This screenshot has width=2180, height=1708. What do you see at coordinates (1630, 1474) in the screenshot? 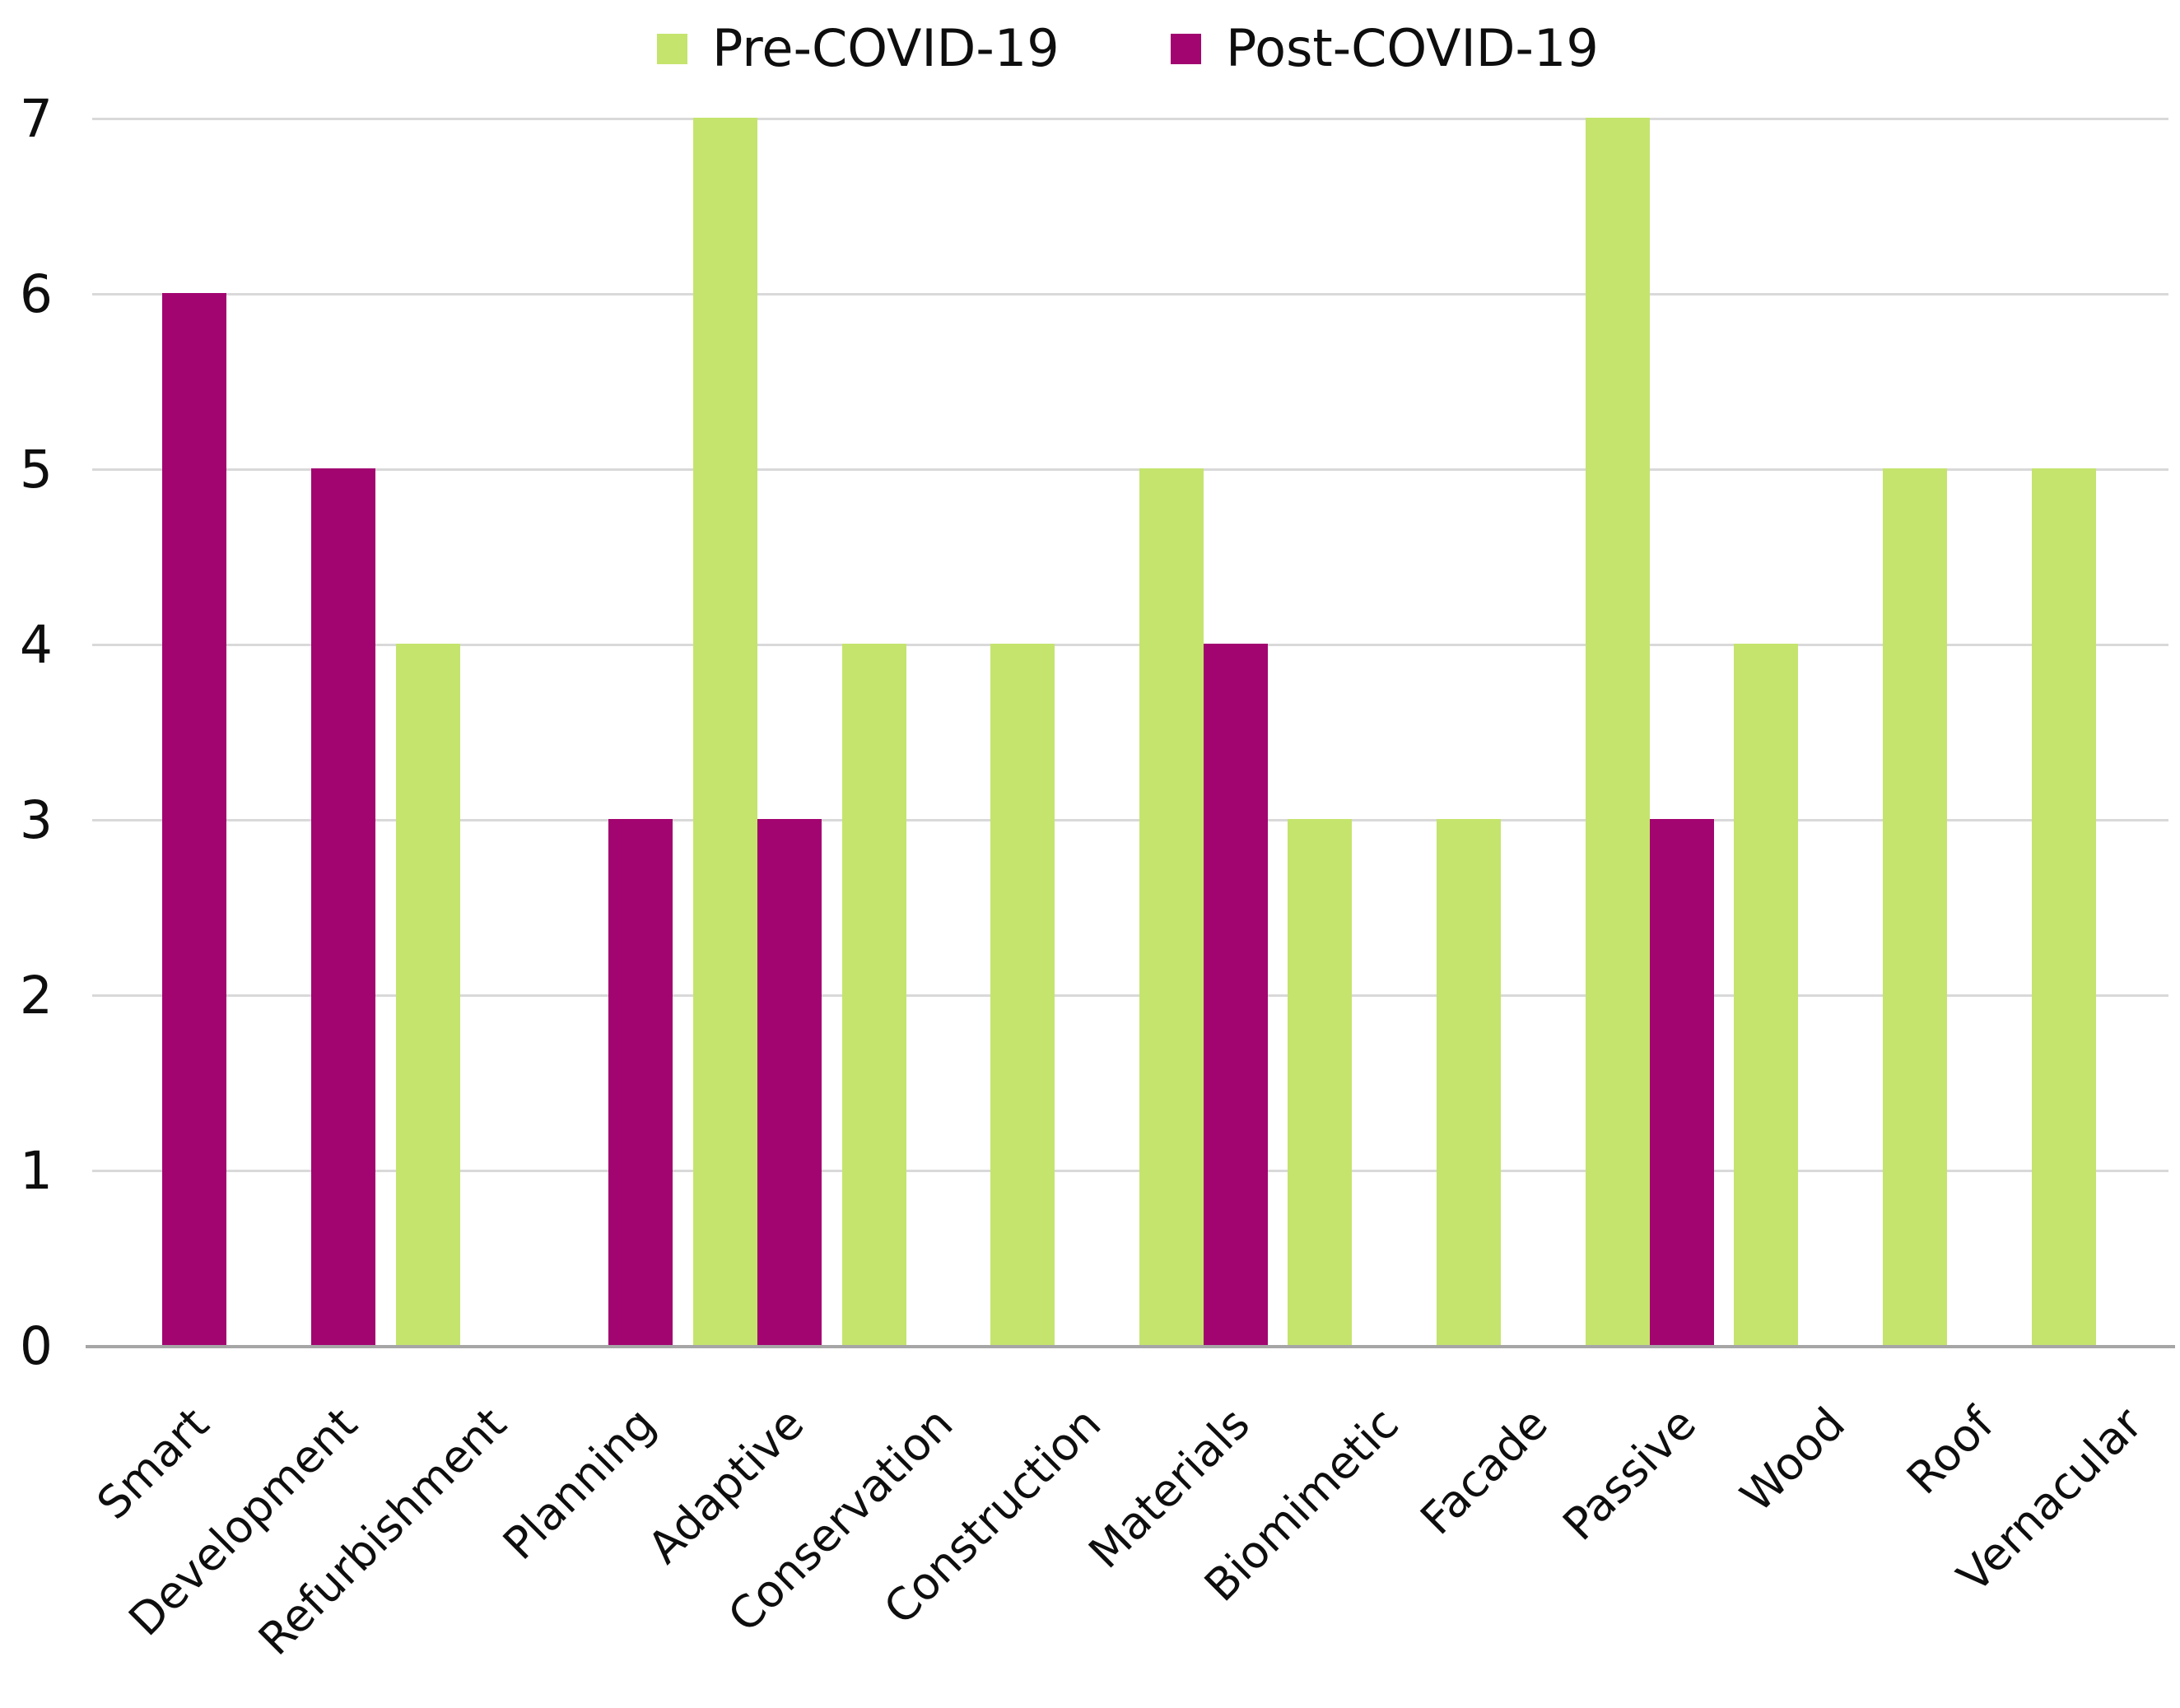
I see `x-axis-label-passive: Passive` at bounding box center [1630, 1474].